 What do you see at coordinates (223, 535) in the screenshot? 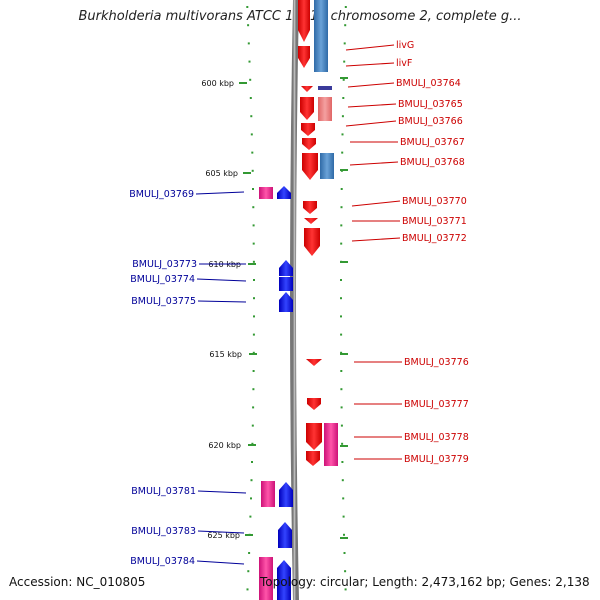
I see `scale-label-625: 625 kbp` at bounding box center [223, 535].